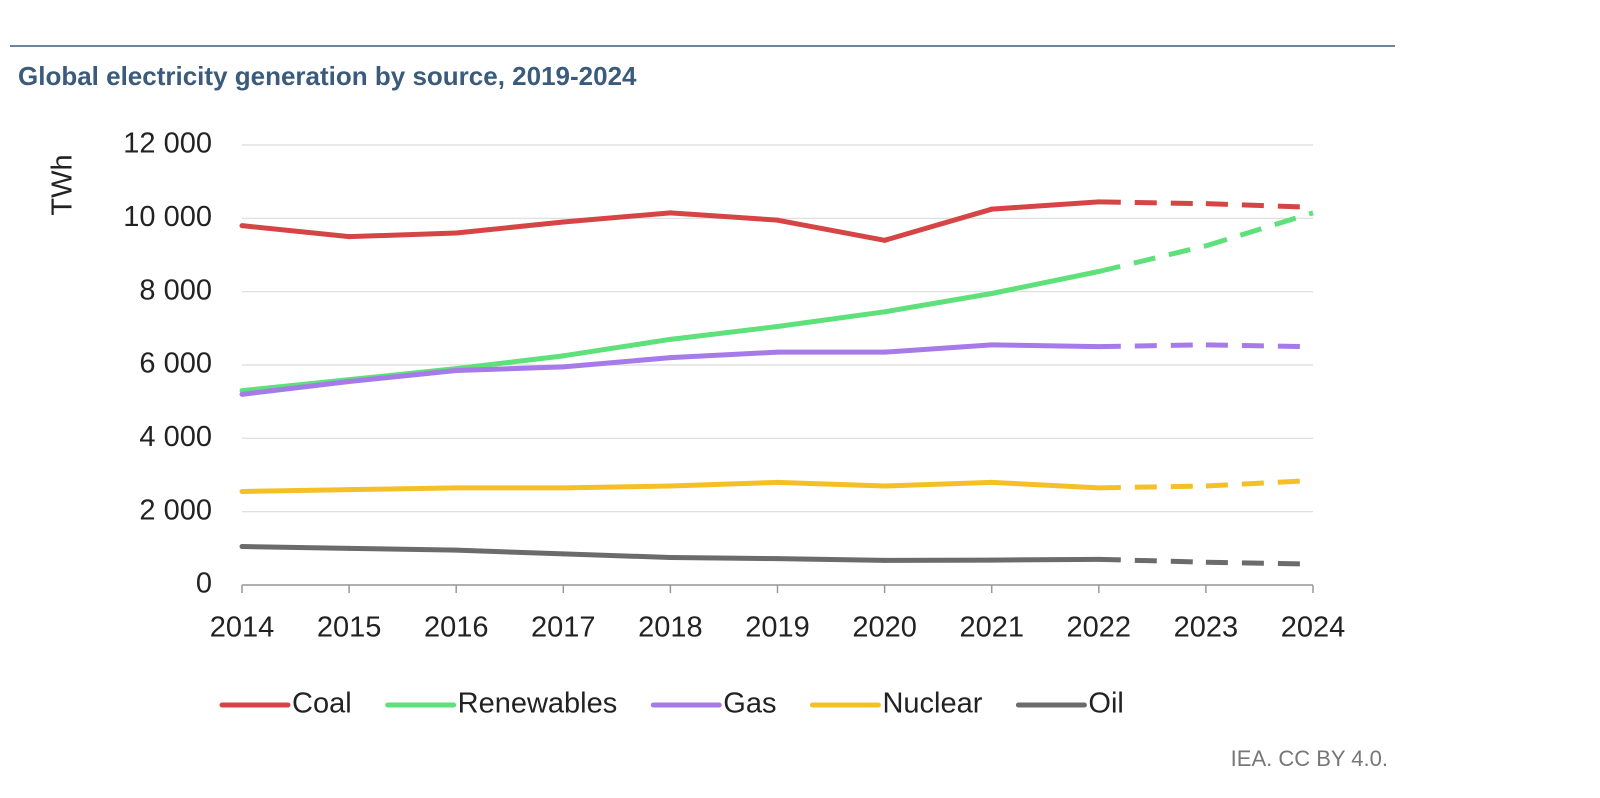  Describe the element at coordinates (884, 628) in the screenshot. I see `x-tick-label: 2020` at that location.